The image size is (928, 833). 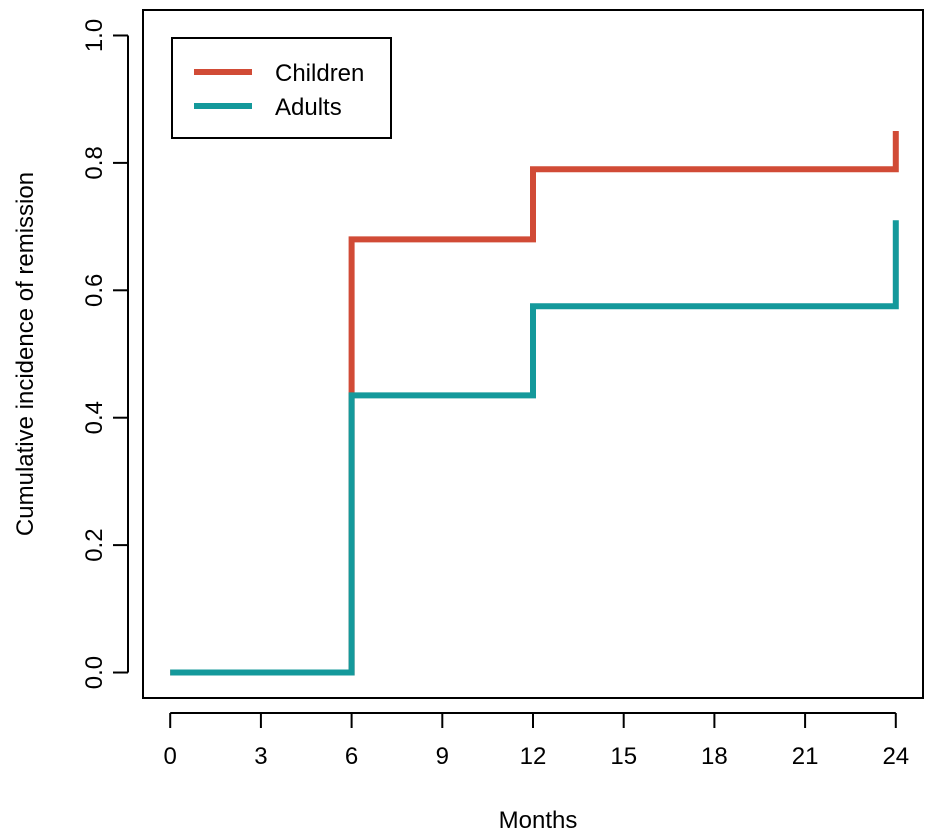 What do you see at coordinates (351, 756) in the screenshot?
I see `x-tick-label: 6` at bounding box center [351, 756].